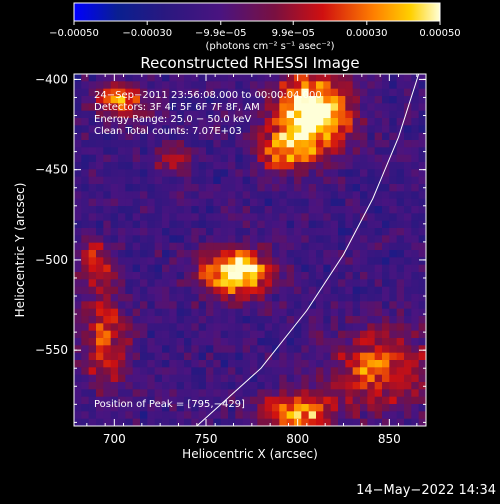 The height and width of the screenshot is (504, 500). What do you see at coordinates (426, 490) in the screenshot?
I see `plot-timestamp: 14−May−2022 14:34` at bounding box center [426, 490].